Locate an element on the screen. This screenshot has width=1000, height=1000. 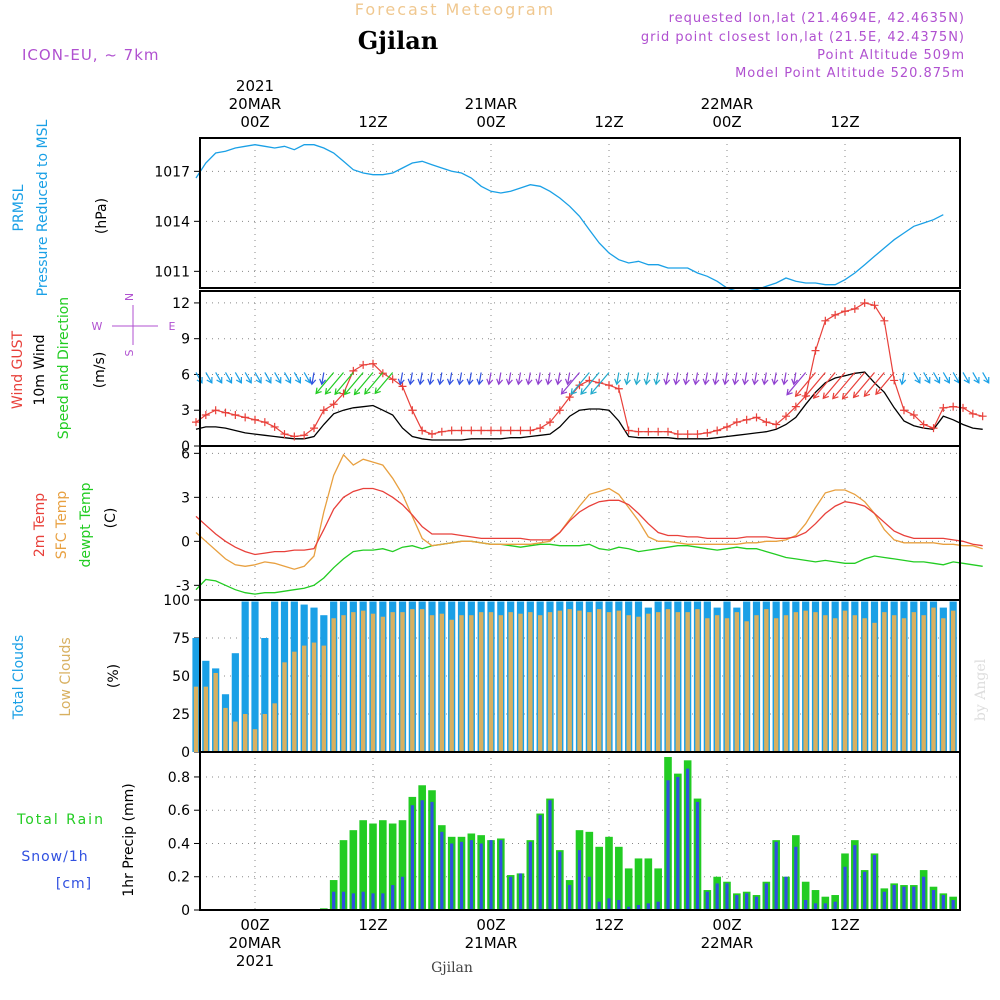
wind-tick-label: 12 is located at coordinates (181, 304).